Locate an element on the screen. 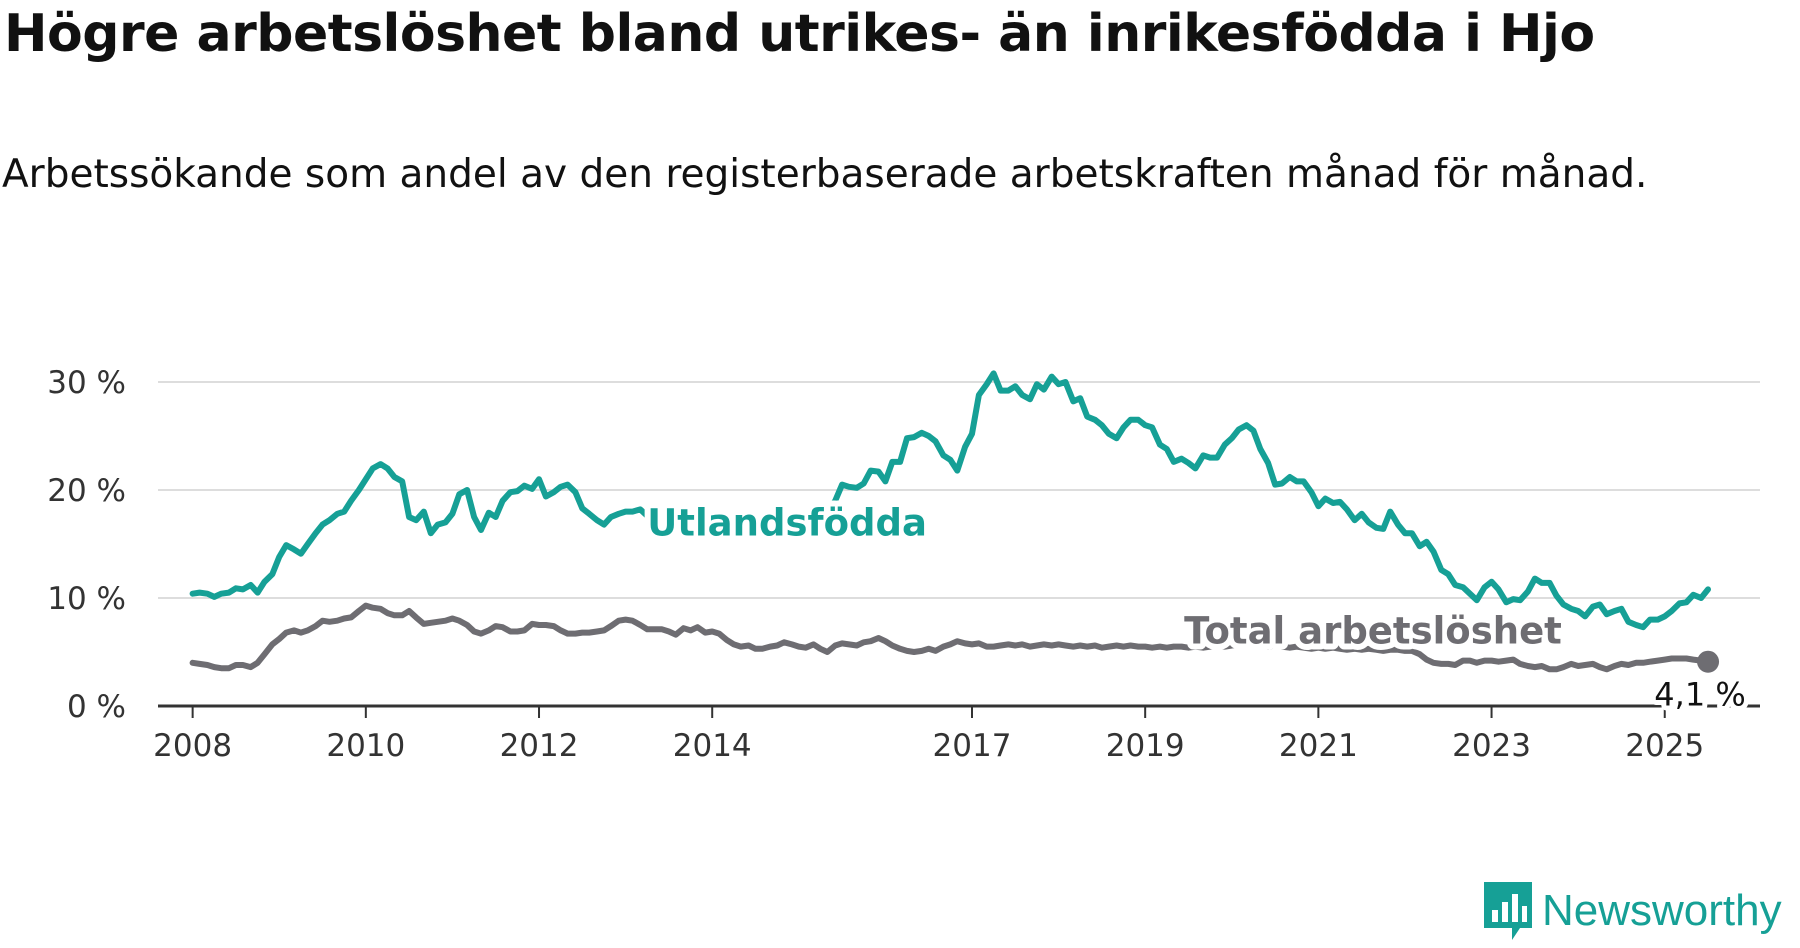  x-tick-label: 2012 is located at coordinates (539, 746).